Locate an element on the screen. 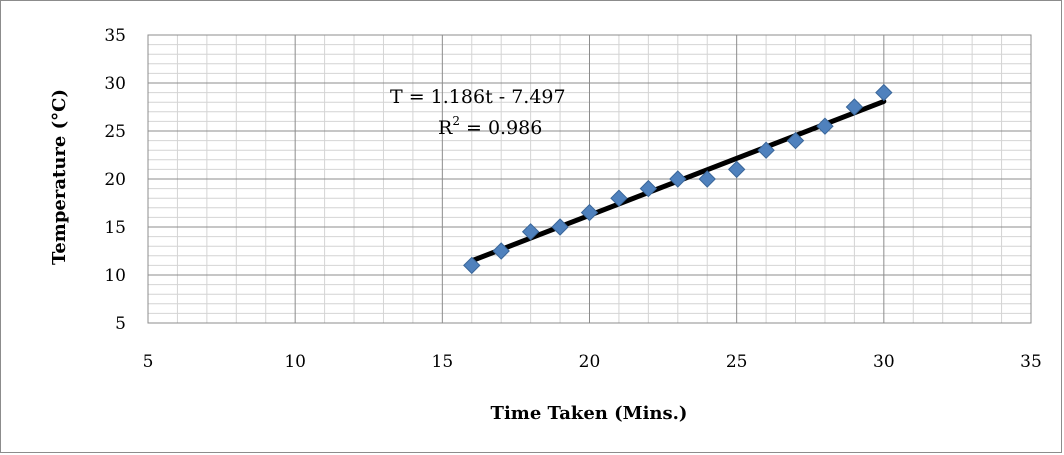  y-tick-label: 5 is located at coordinates (120, 324).